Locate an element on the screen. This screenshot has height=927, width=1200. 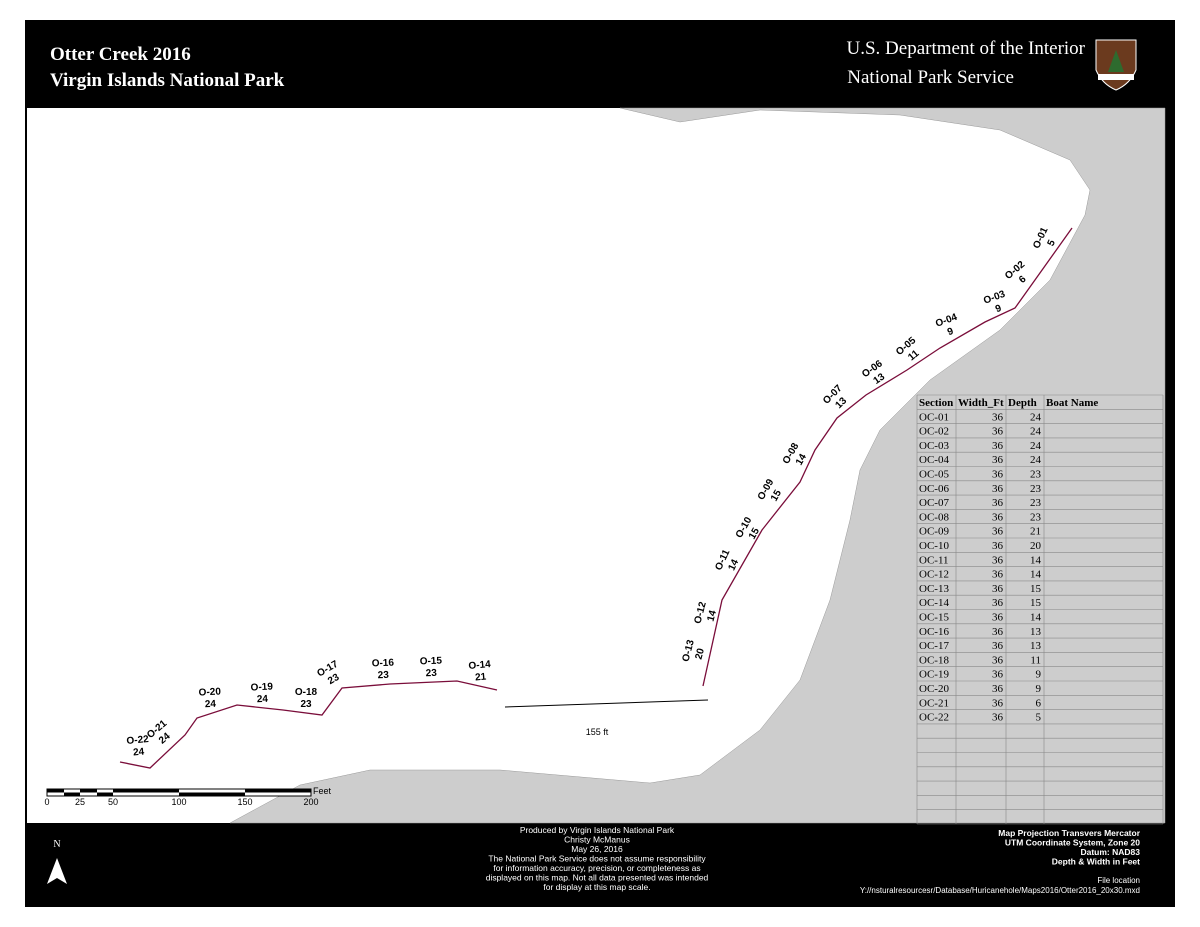
table-cell: 11 is located at coordinates (1035, 660).